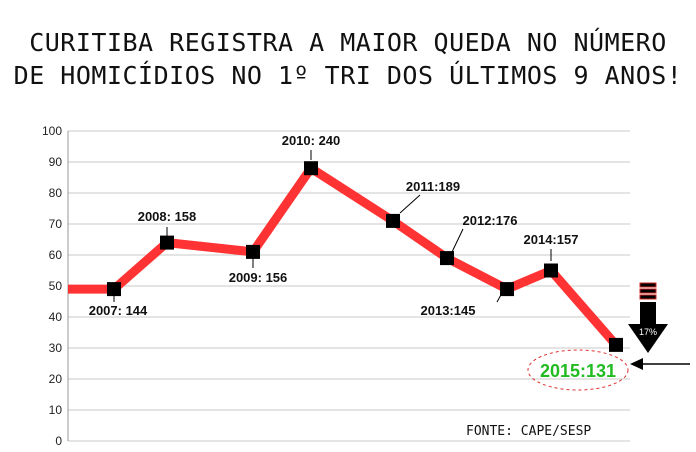 Image resolution: width=696 pixels, height=452 pixels. Describe the element at coordinates (56, 286) in the screenshot. I see `y-tick-label: 50` at that location.